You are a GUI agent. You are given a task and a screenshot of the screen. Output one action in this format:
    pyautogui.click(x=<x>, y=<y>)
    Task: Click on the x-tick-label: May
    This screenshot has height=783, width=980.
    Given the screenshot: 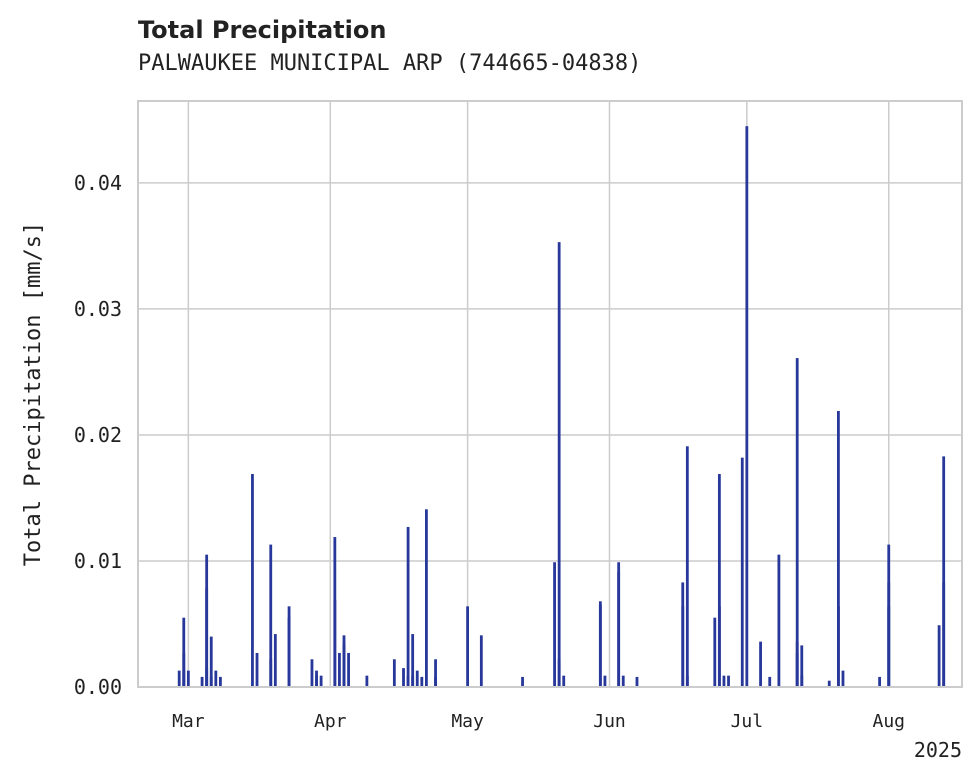 What is the action you would take?
    pyautogui.click(x=467, y=721)
    